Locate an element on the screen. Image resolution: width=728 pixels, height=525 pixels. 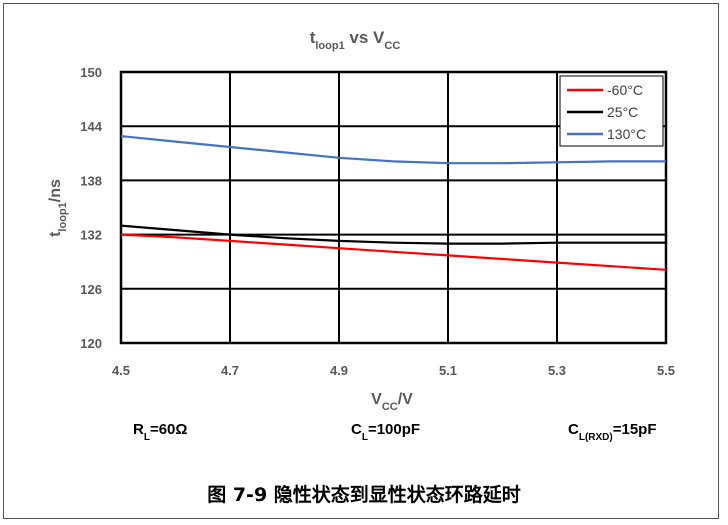
y-tick-label: 132 is located at coordinates (91, 235).